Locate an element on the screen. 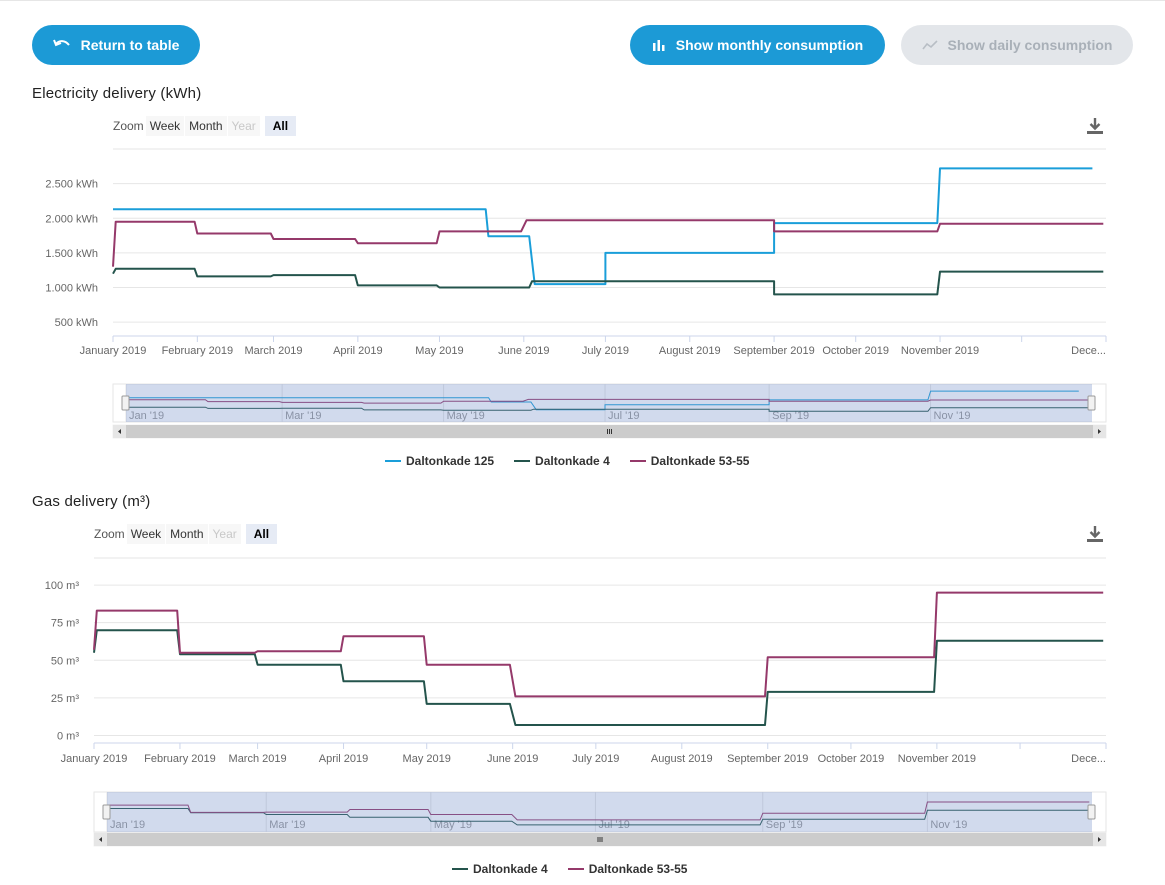 This screenshot has width=1165, height=885. y-tick-label: 2.000 kWh is located at coordinates (71, 219).